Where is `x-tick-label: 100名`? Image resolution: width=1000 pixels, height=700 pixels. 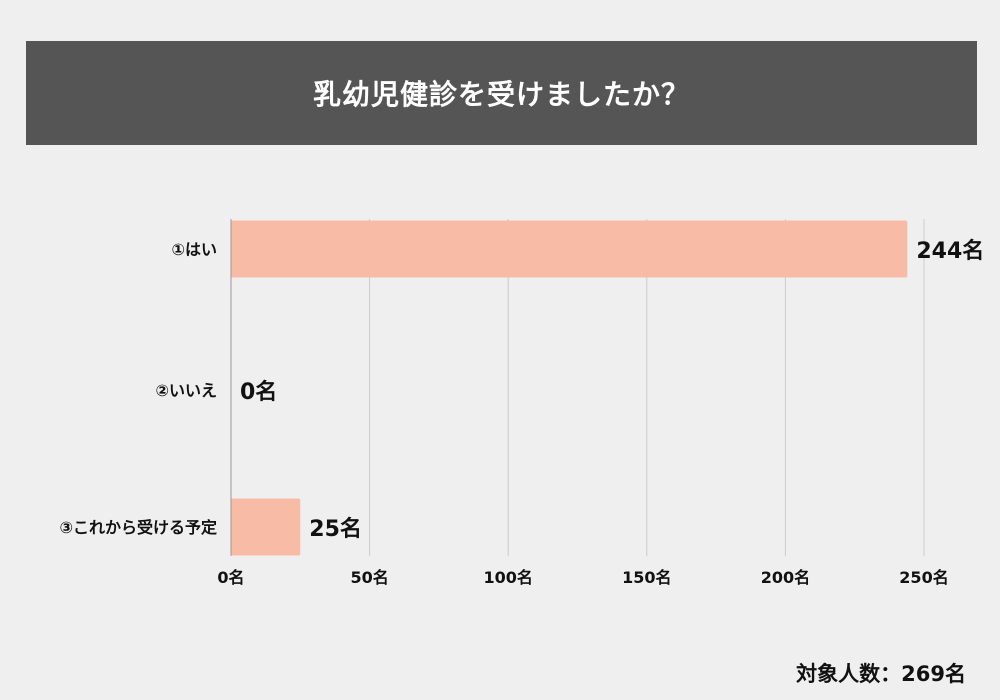
x-tick-label: 100名 is located at coordinates (507, 577).